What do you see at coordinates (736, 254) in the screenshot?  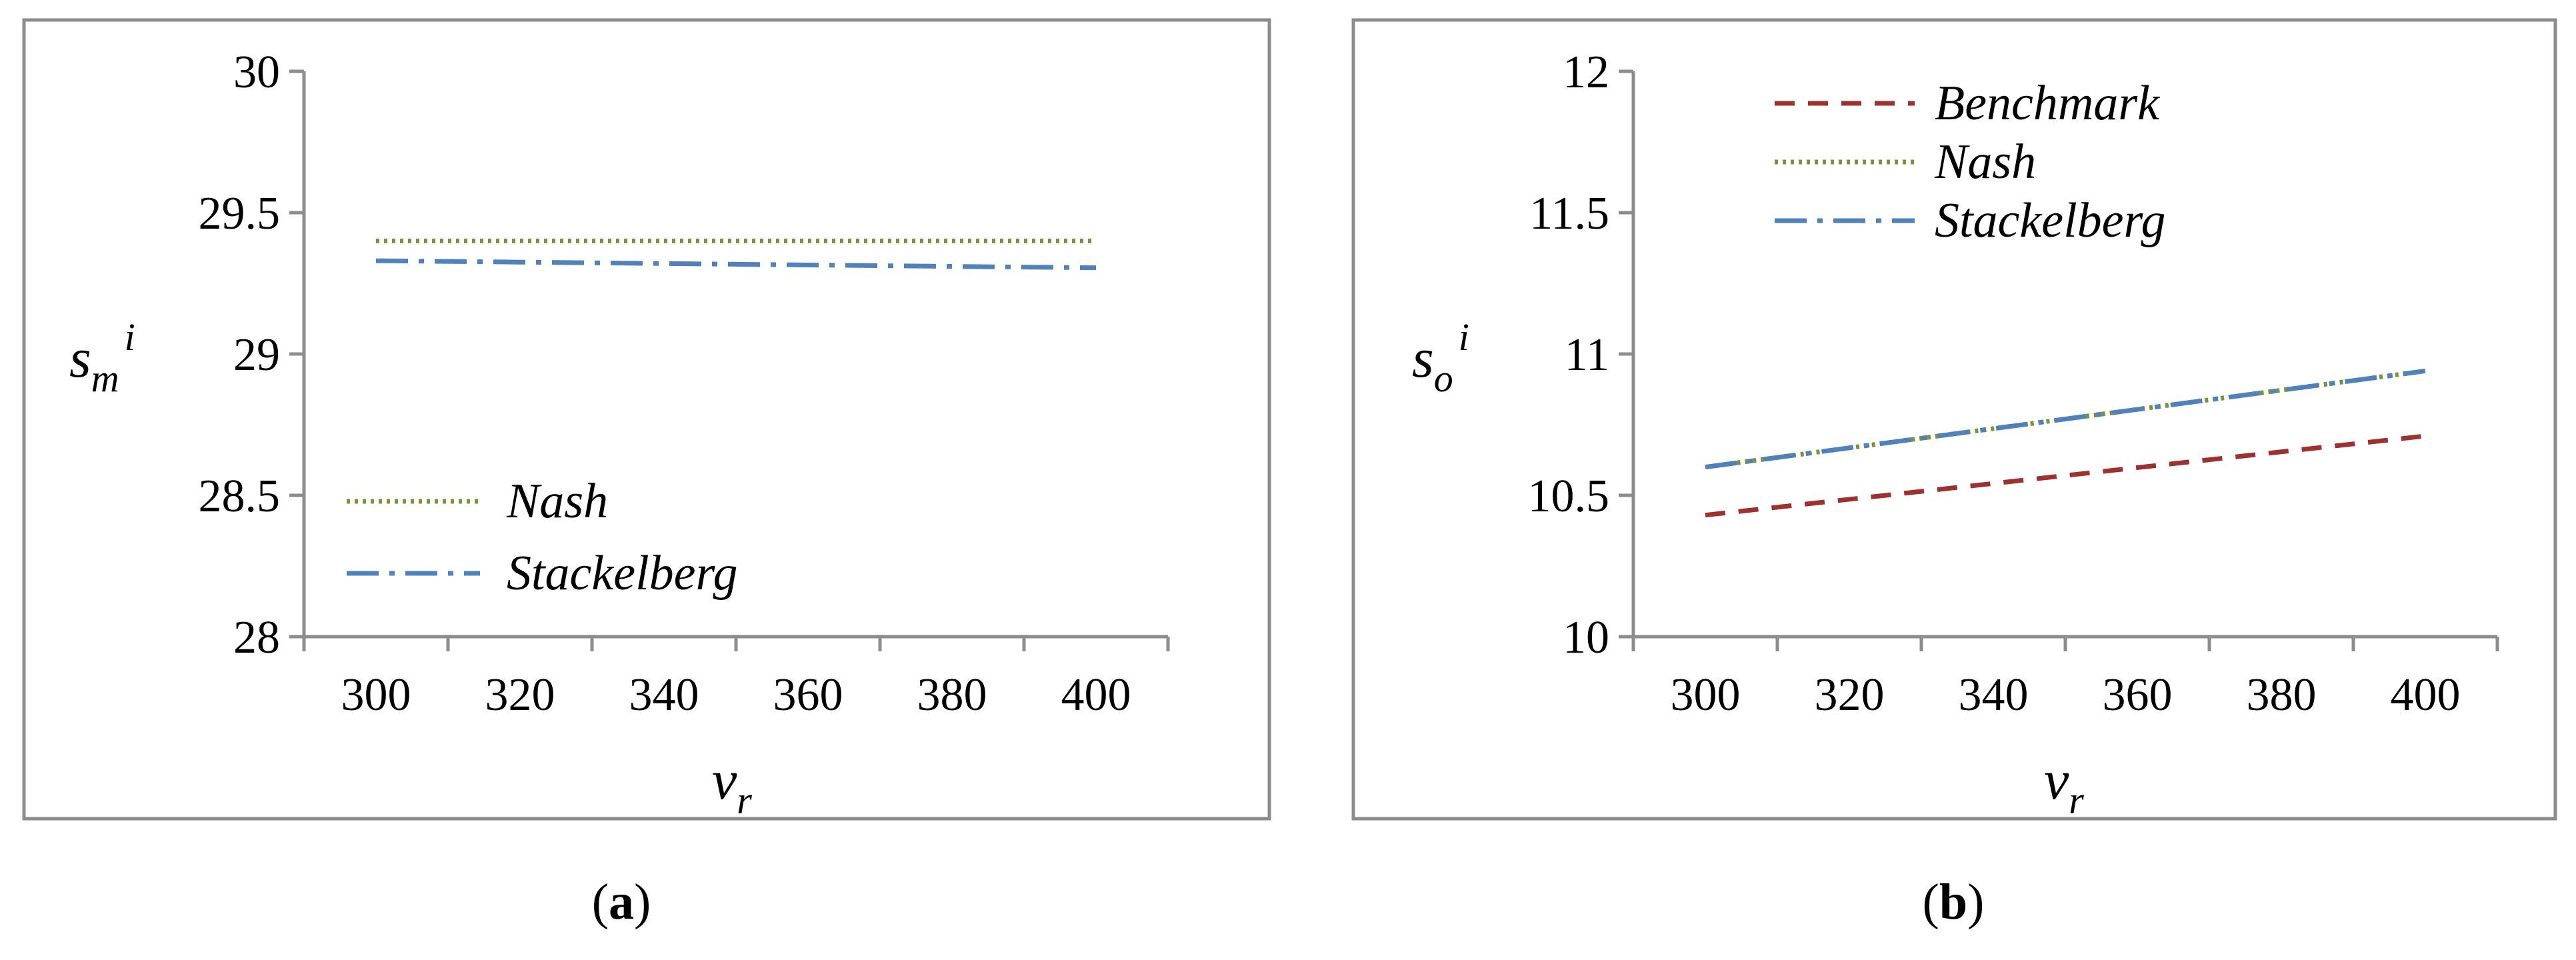 I see `panel-a-series` at bounding box center [736, 254].